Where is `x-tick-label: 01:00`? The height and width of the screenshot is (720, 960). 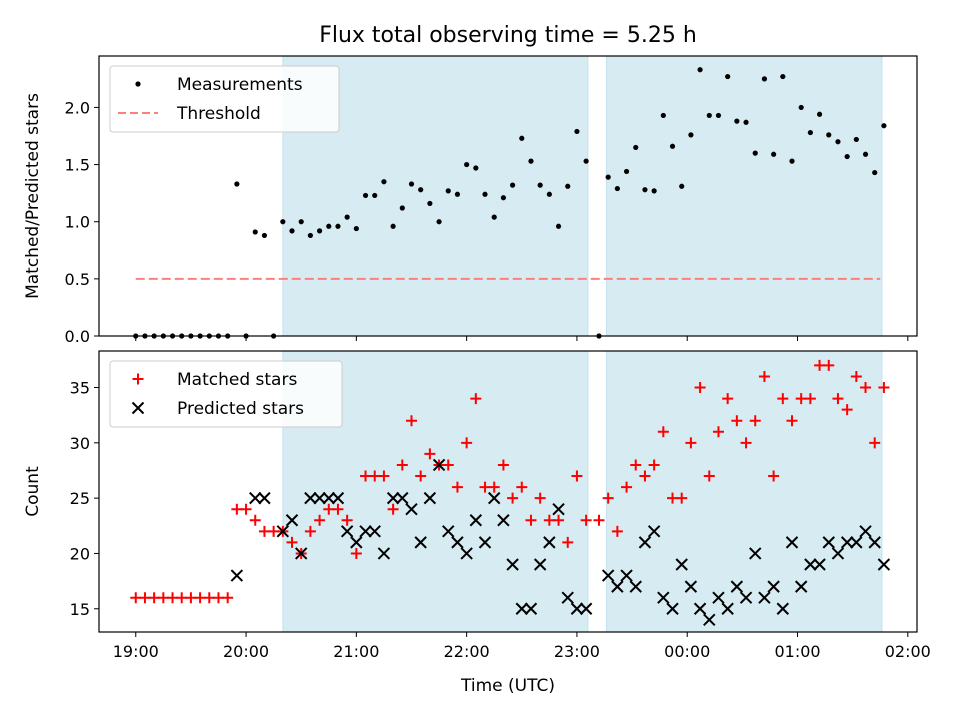
x-tick-label: 01:00 is located at coordinates (797, 651).